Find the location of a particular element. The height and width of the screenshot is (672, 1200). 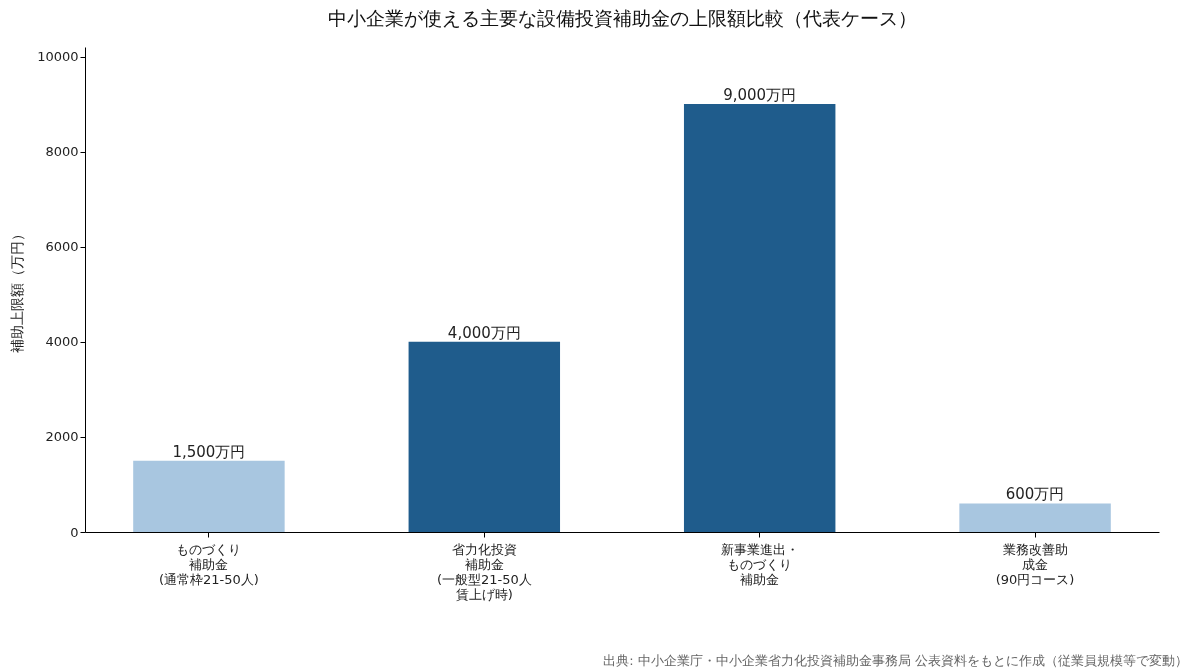

y-axis-title: 補助上限額（万円） is located at coordinates (17, 290).